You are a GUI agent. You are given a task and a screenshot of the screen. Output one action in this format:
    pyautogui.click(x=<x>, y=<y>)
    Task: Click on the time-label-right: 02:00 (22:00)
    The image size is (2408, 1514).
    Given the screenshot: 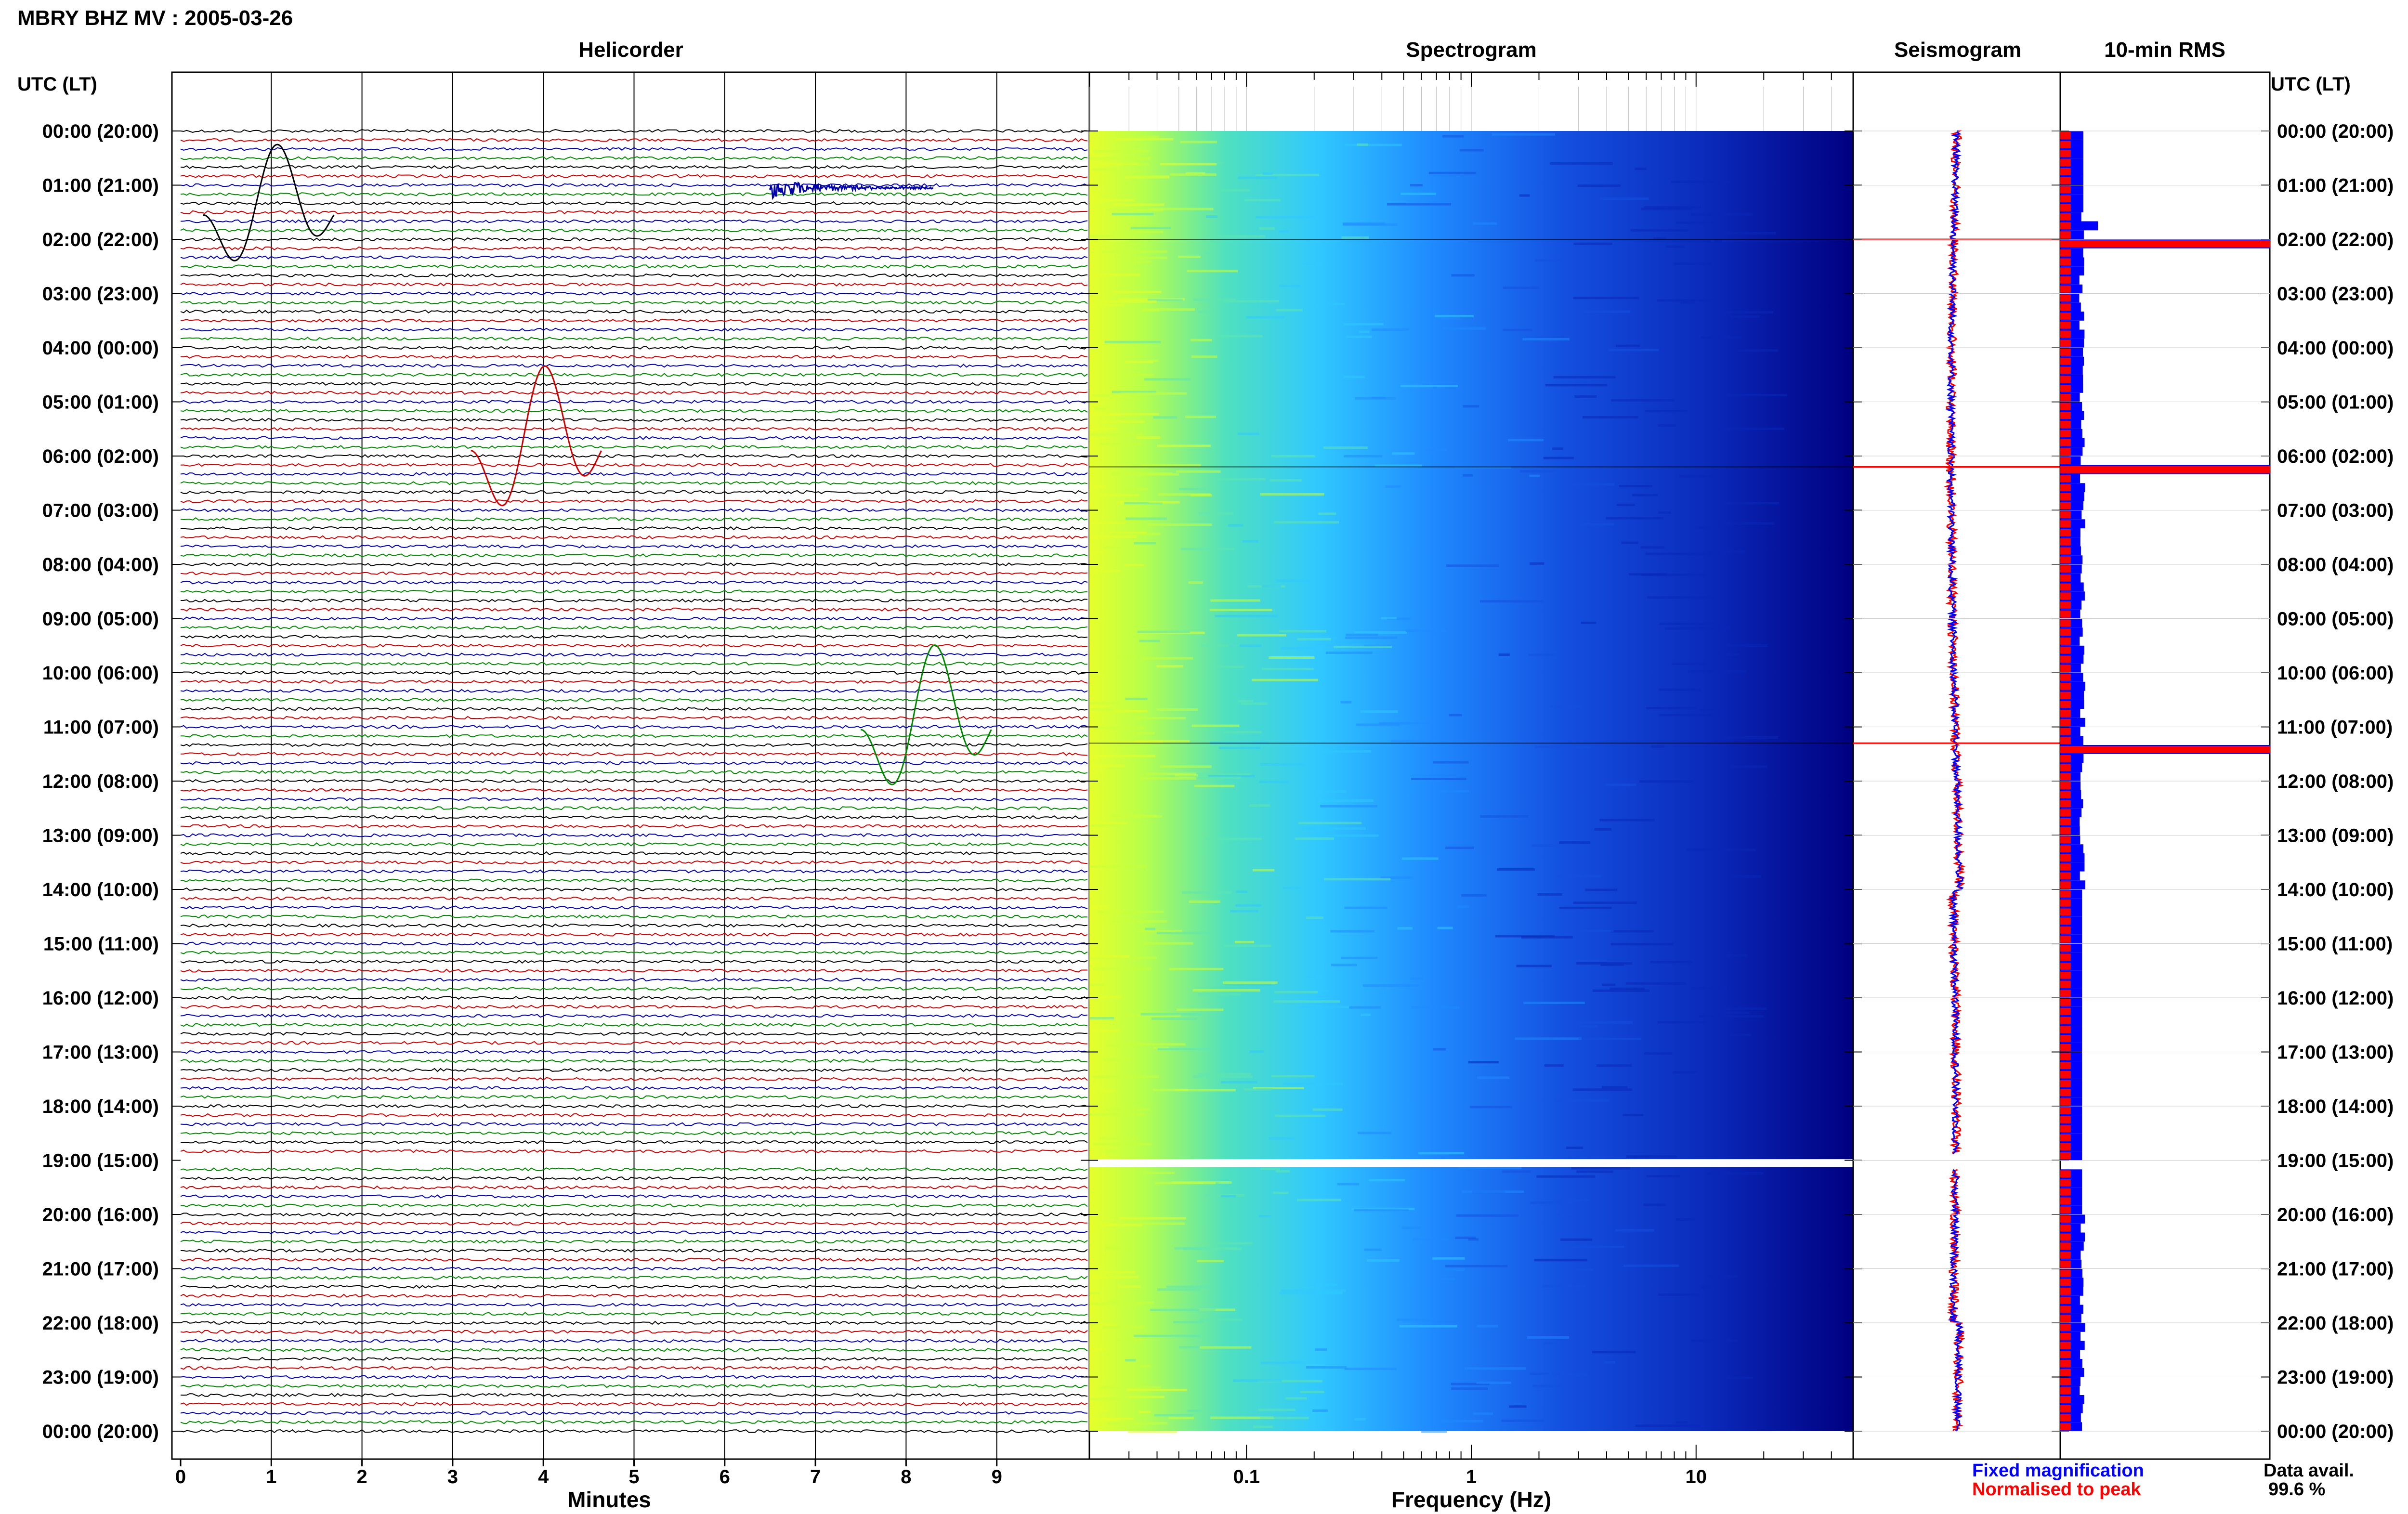 What is the action you would take?
    pyautogui.click(x=2335, y=239)
    